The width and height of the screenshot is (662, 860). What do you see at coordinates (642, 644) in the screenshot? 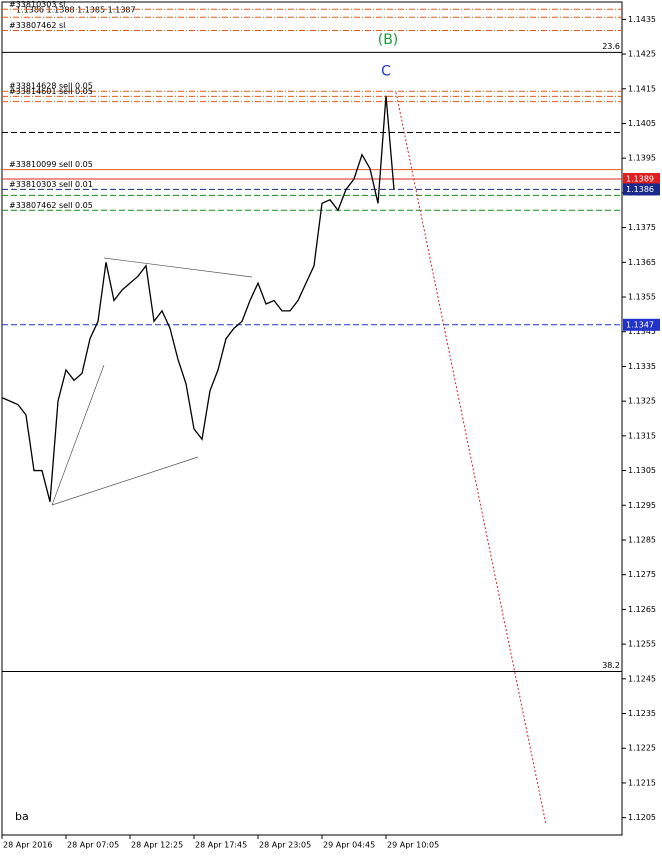
I see `y-tick-label: 1.1255` at bounding box center [642, 644].